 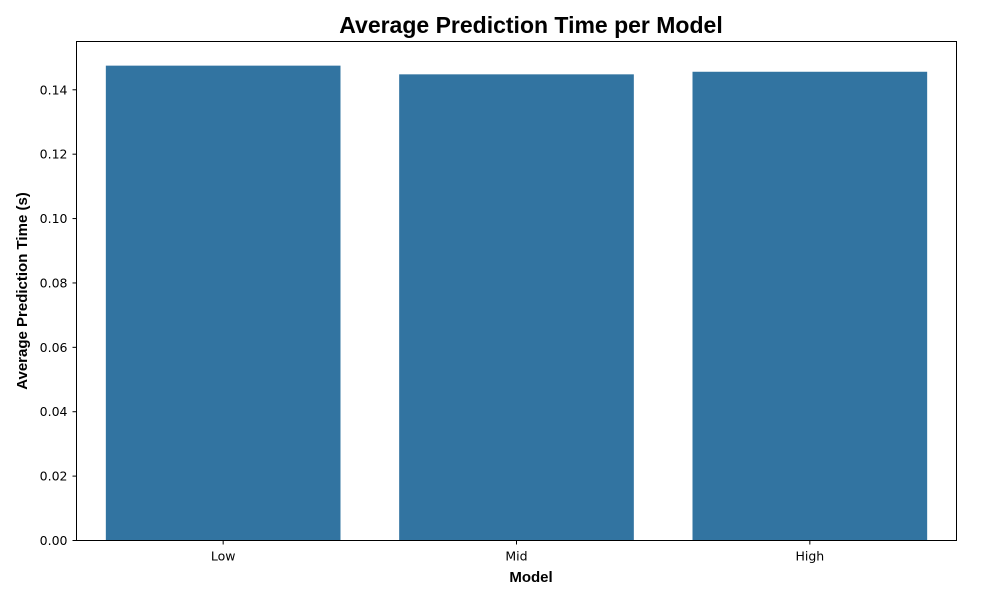 I want to click on y-axis-ticks: 0.00 0.02 0.04 0.06 0.08 0.10 0.12 0.14, so click(x=58, y=315).